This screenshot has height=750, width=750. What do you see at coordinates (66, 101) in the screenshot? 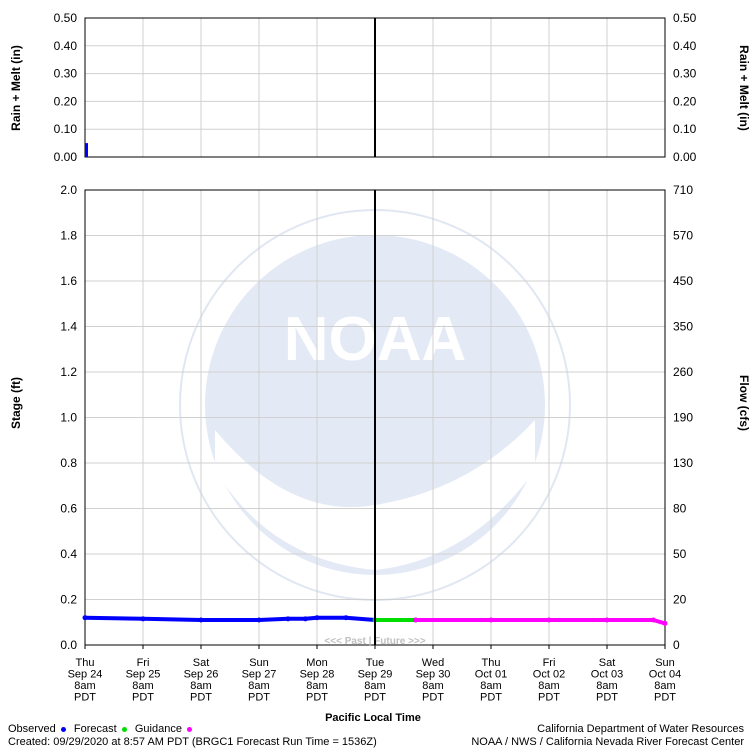
I see `rain-melt-left-tick-label: 0.20` at bounding box center [66, 101].